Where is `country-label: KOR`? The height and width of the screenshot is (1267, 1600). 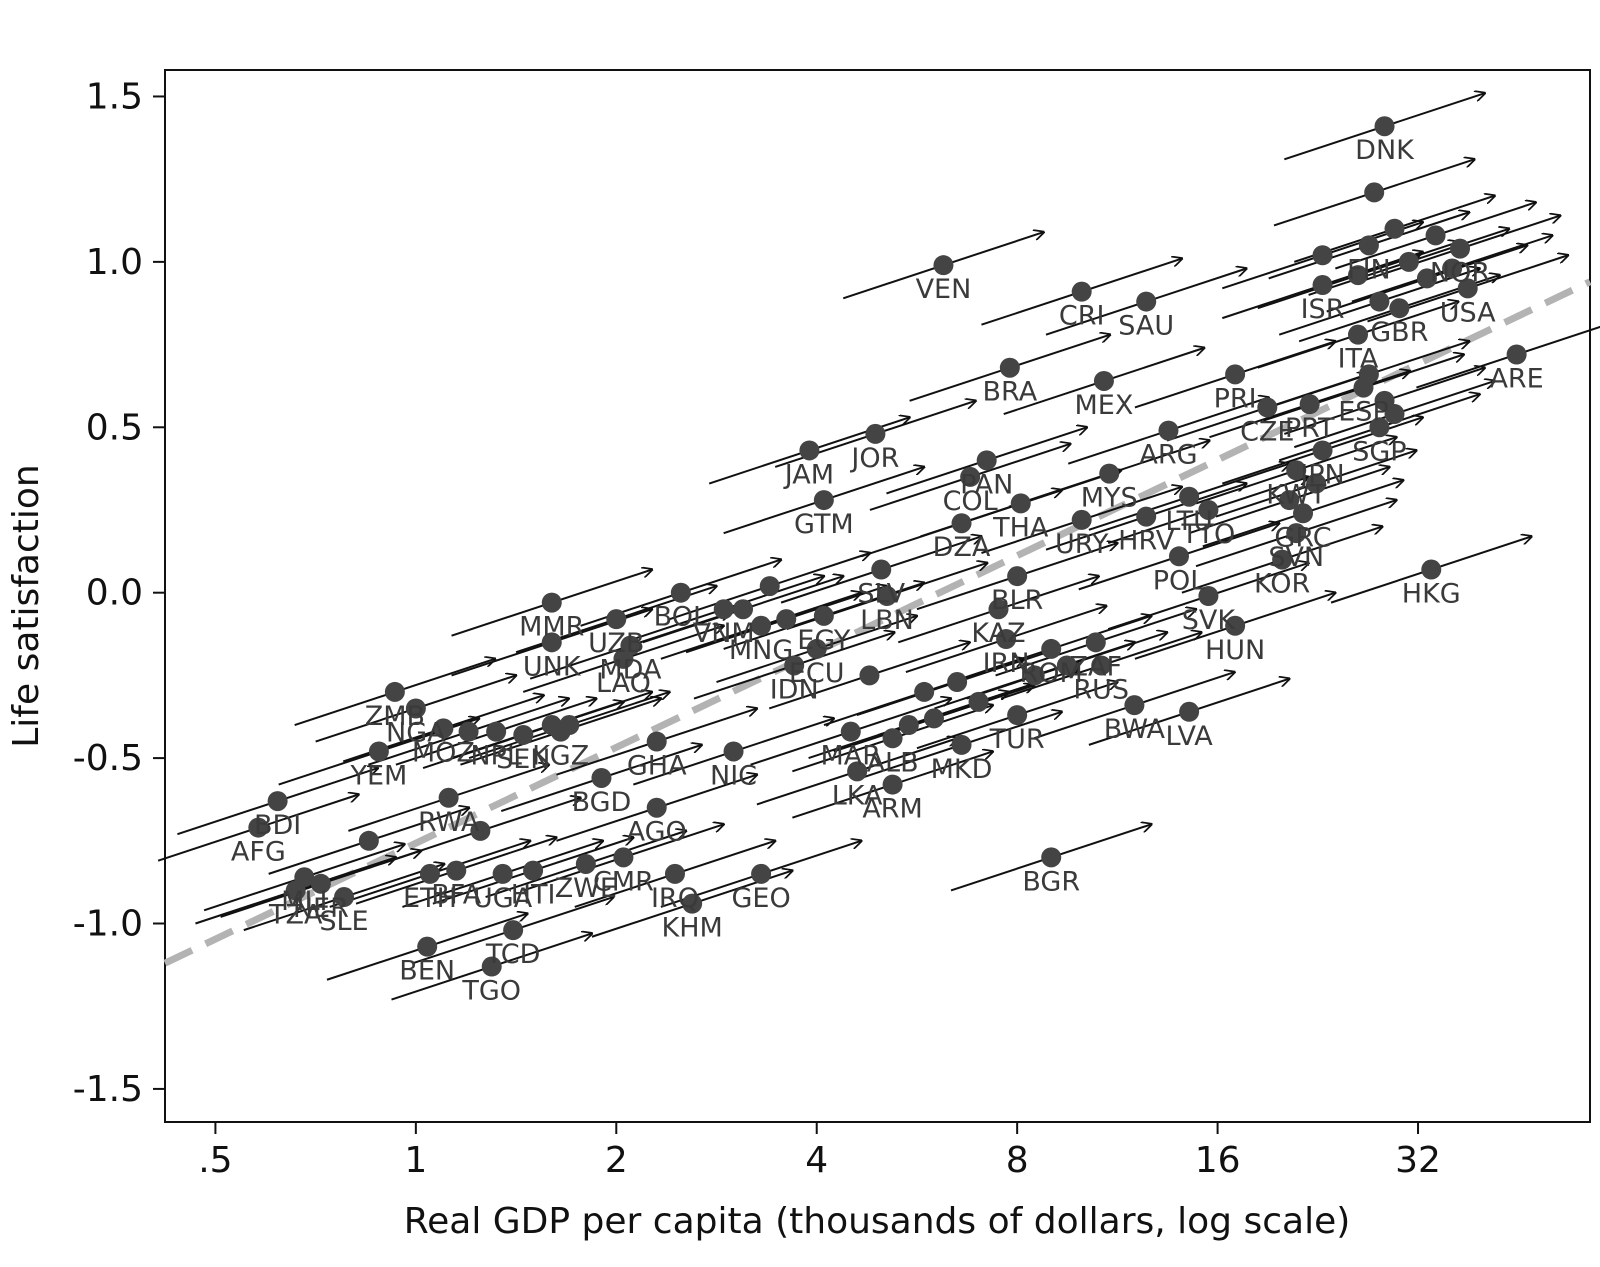
country-label: KOR is located at coordinates (1282, 584).